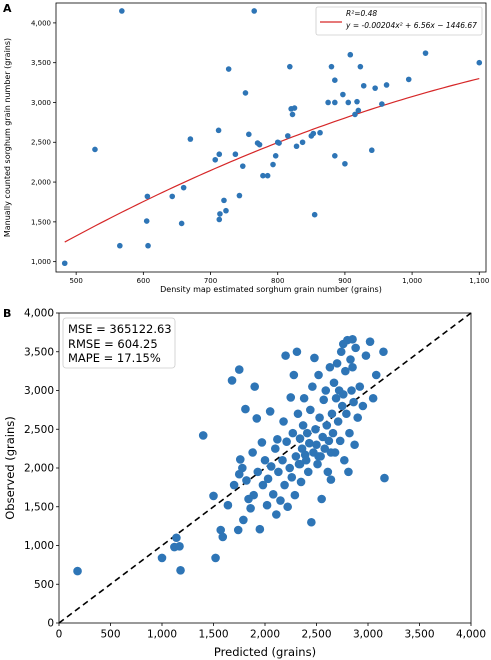 The width and height of the screenshot is (491, 660). What do you see at coordinates (7, 313) in the screenshot?
I see `panel-b-label: B` at bounding box center [7, 313].